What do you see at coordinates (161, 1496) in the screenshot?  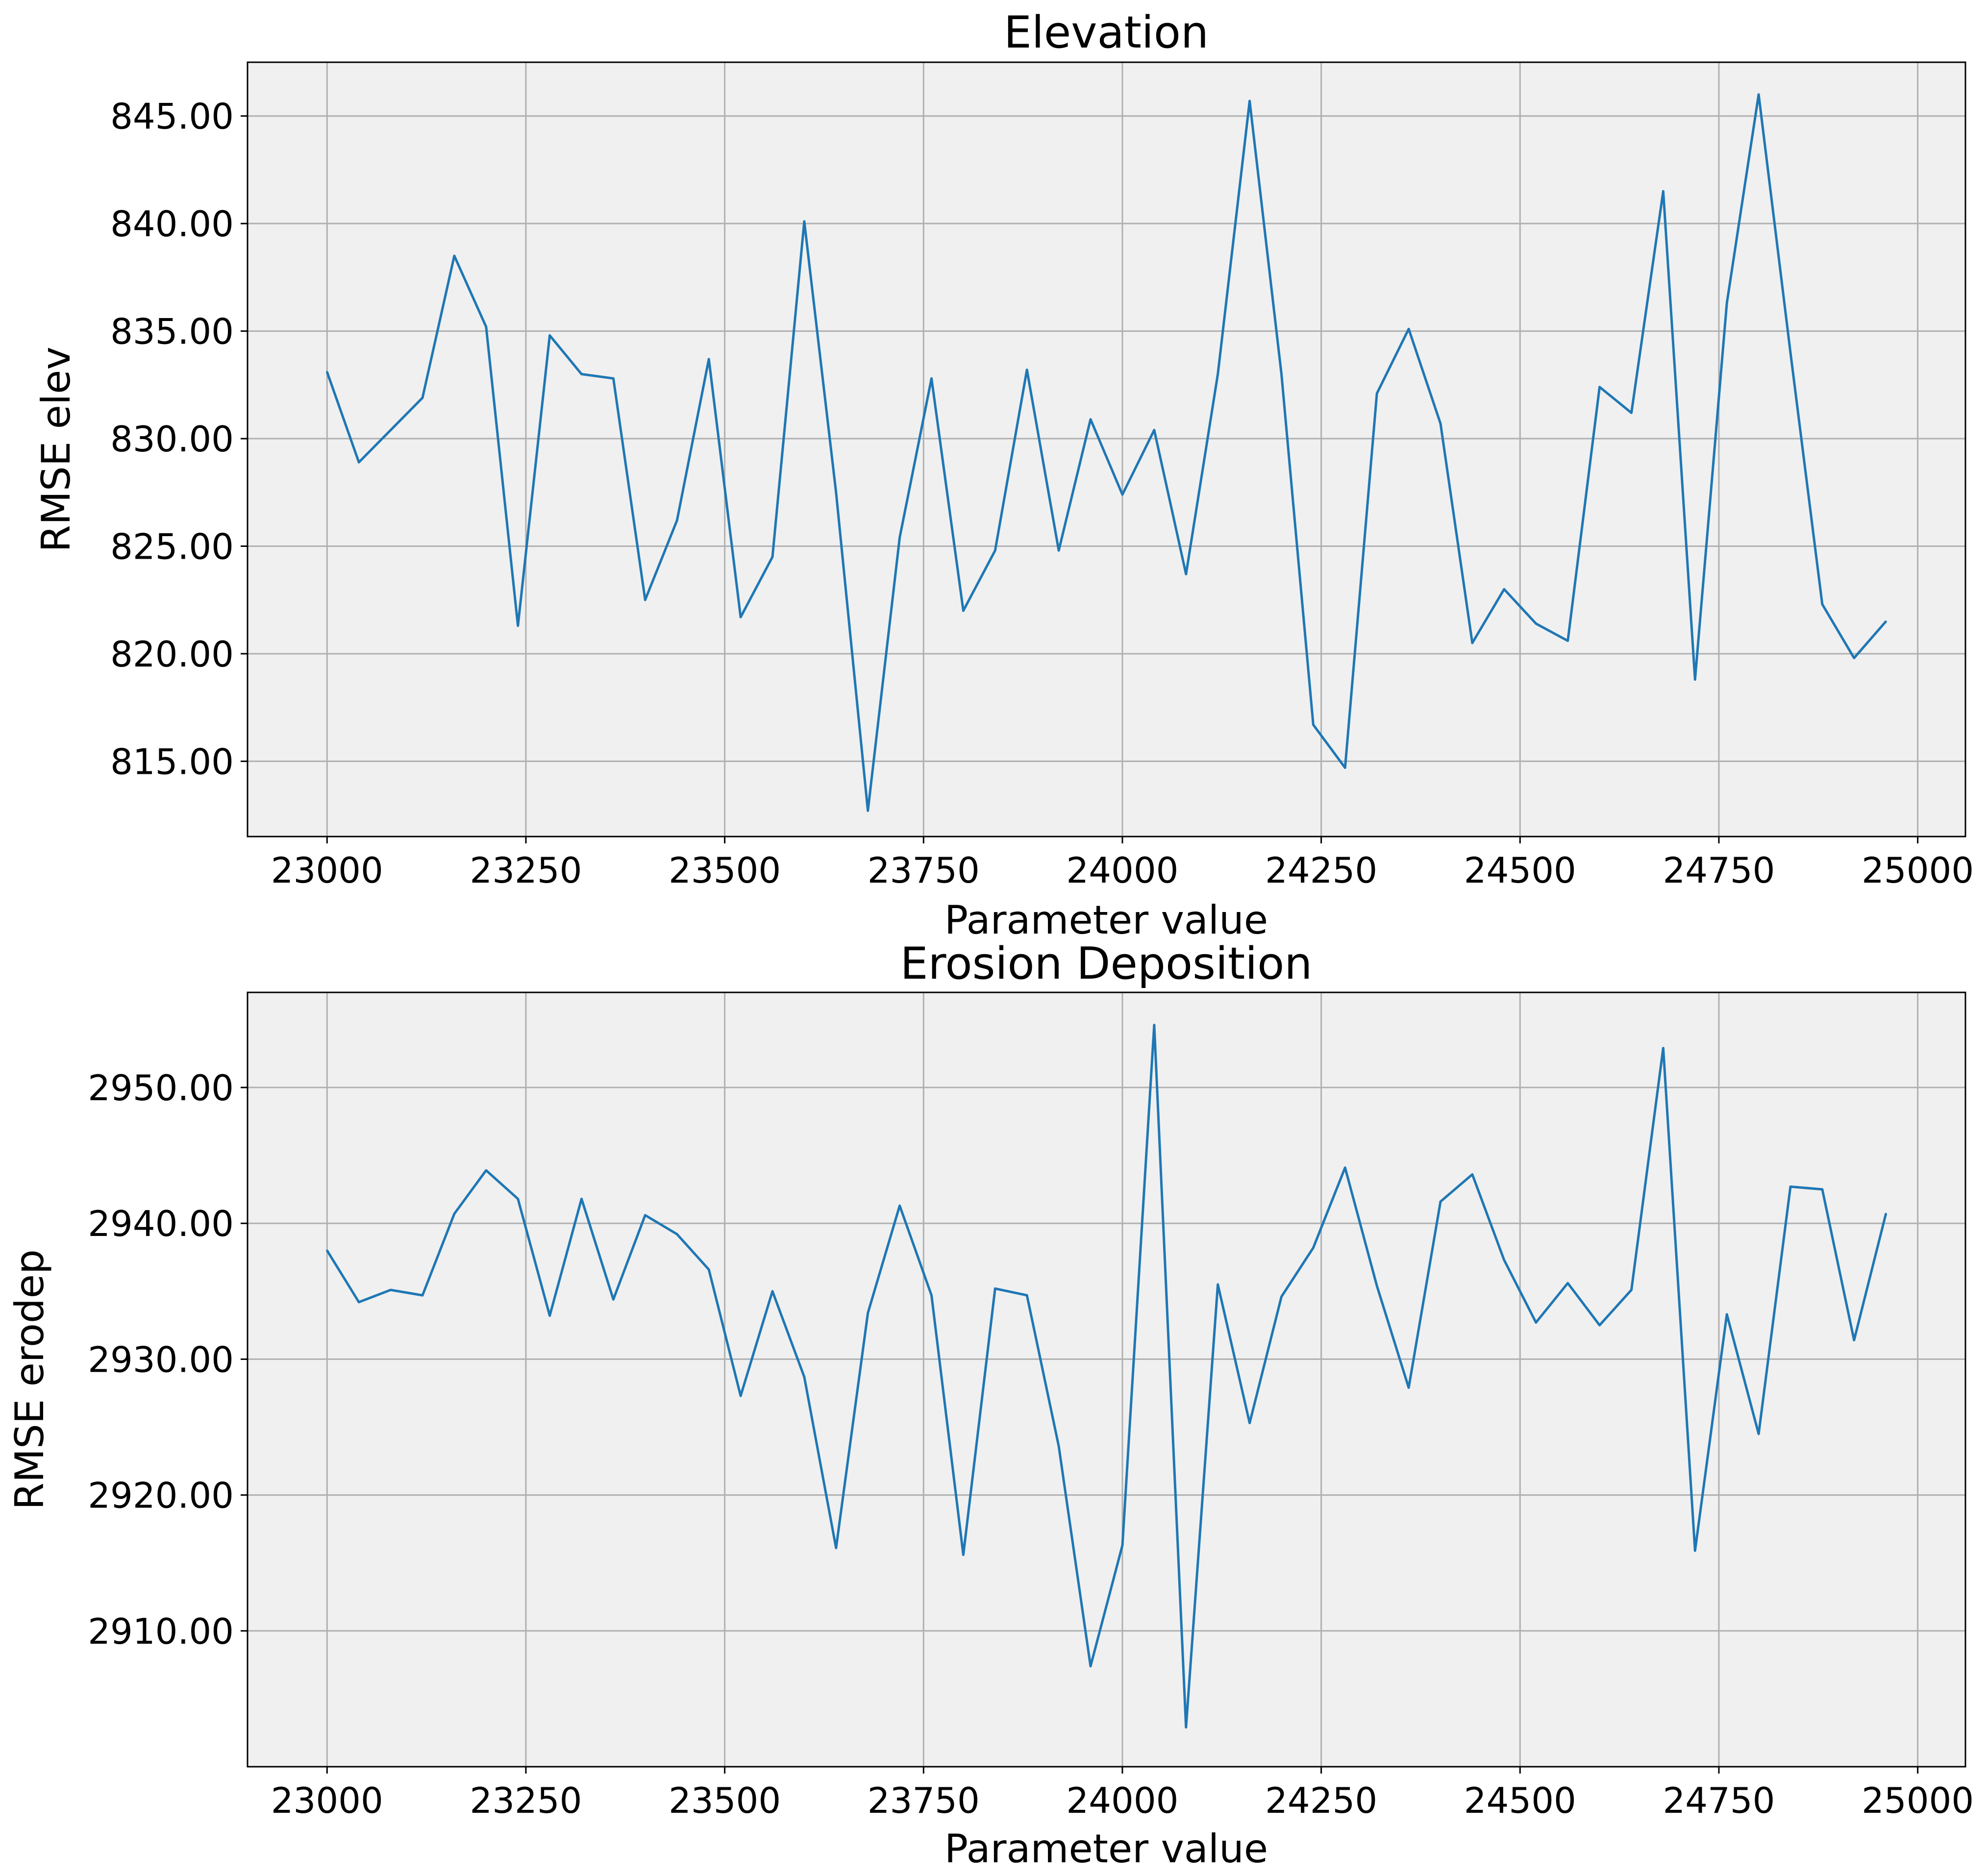 I see `y-tick-label: 2920.00` at bounding box center [161, 1496].